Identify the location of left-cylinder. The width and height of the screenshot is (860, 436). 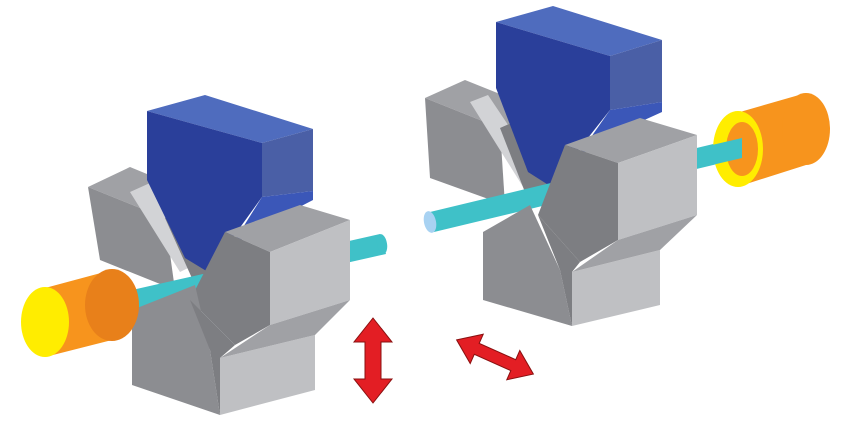
(80, 313).